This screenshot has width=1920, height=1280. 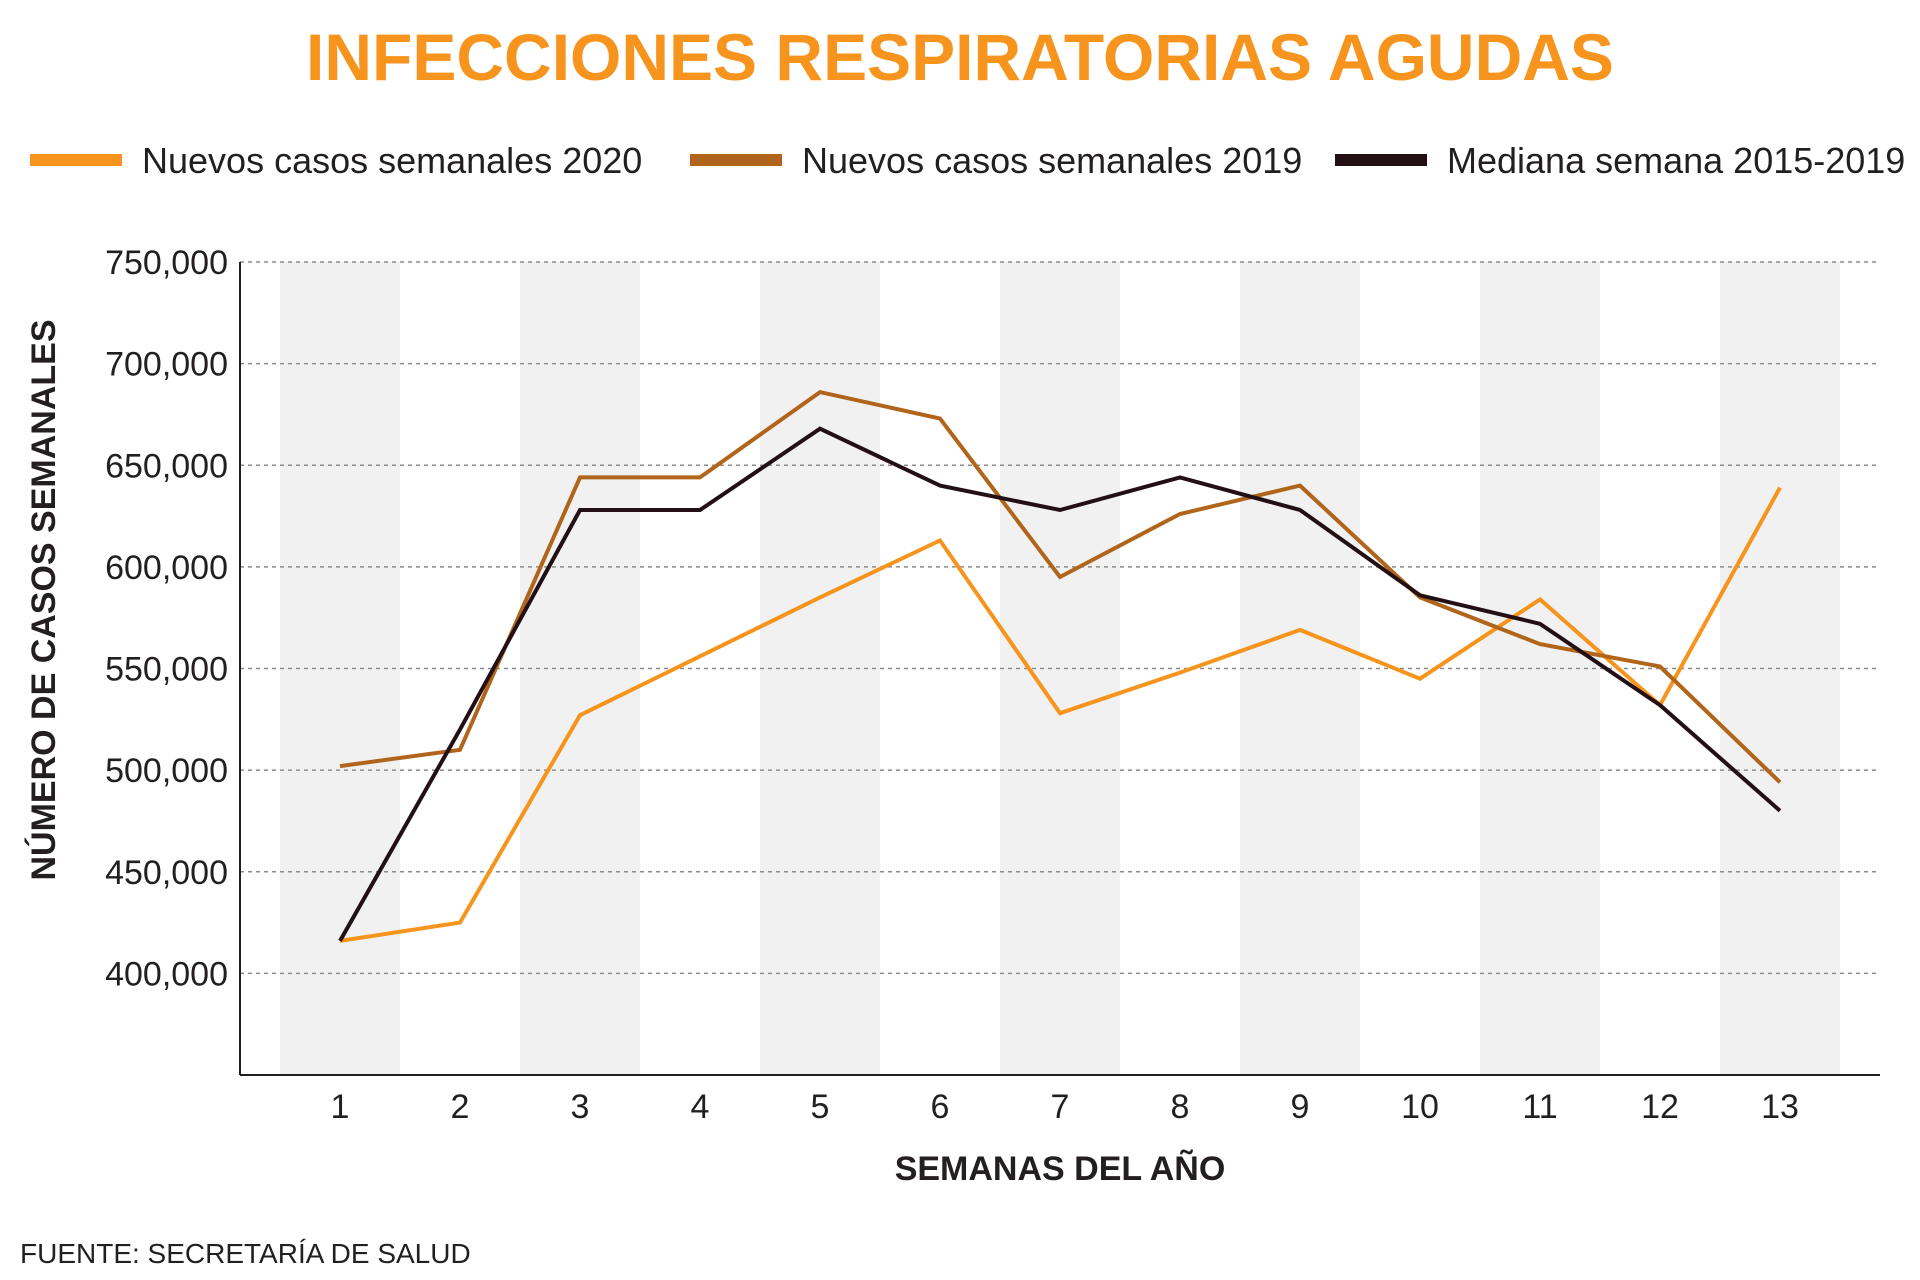 I want to click on legend-label: Nuevos casos semanales 2020, so click(x=392, y=160).